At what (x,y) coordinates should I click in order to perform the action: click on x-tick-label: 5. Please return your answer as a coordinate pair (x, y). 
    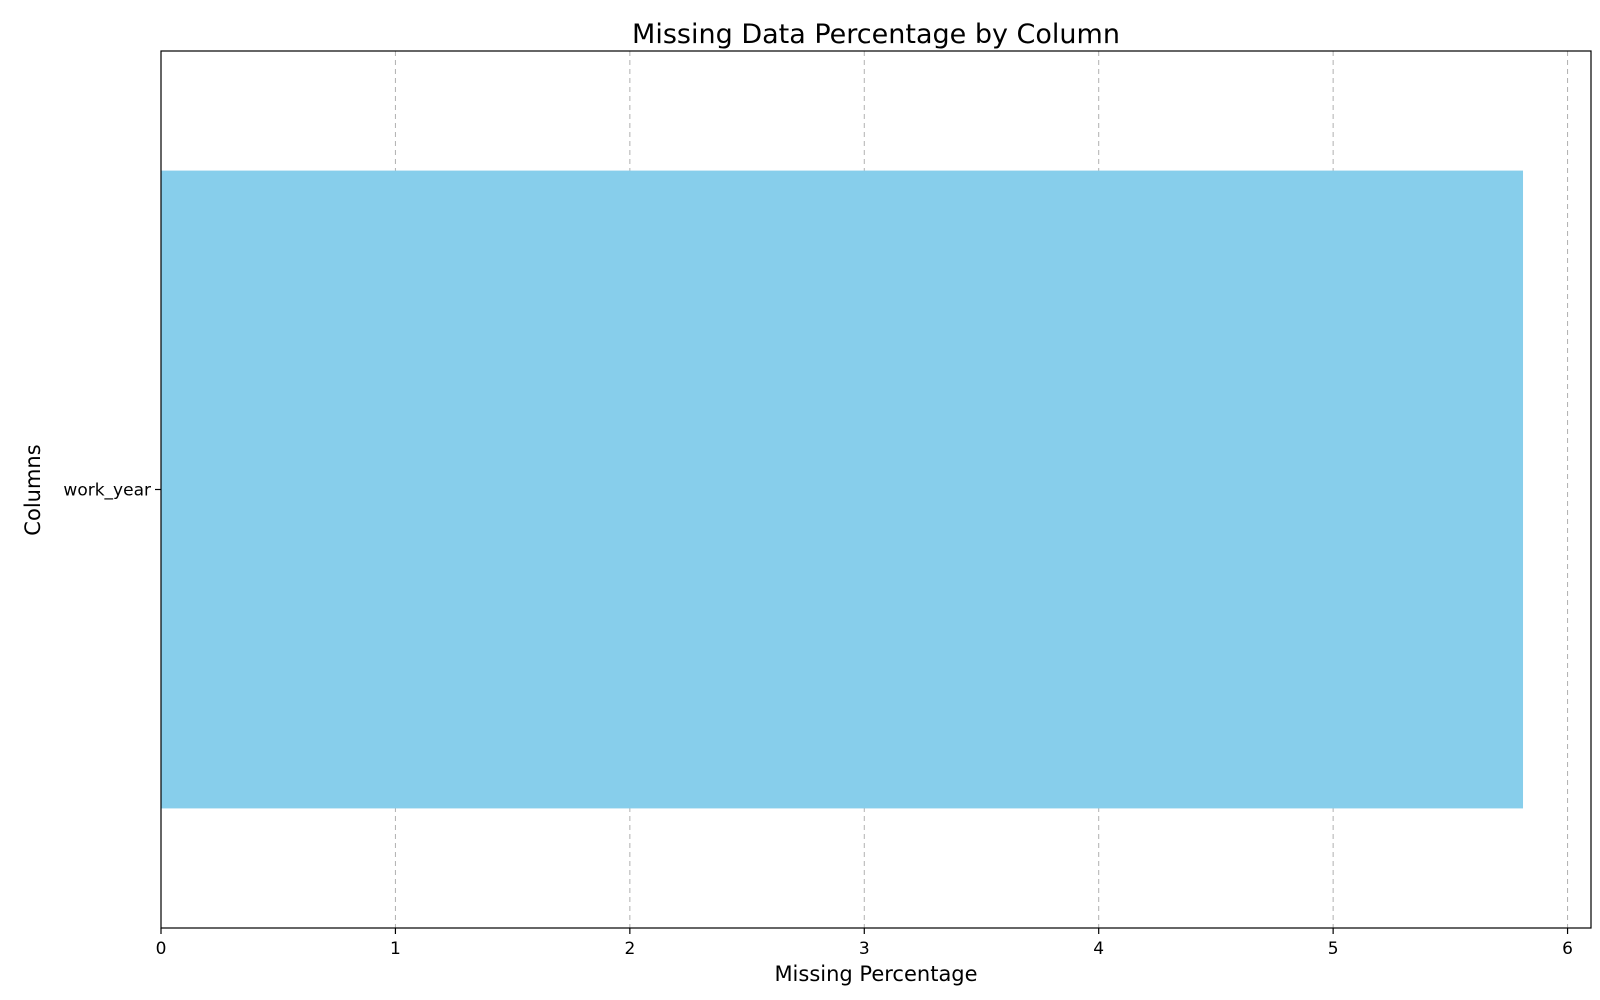
    Looking at the image, I should click on (1333, 949).